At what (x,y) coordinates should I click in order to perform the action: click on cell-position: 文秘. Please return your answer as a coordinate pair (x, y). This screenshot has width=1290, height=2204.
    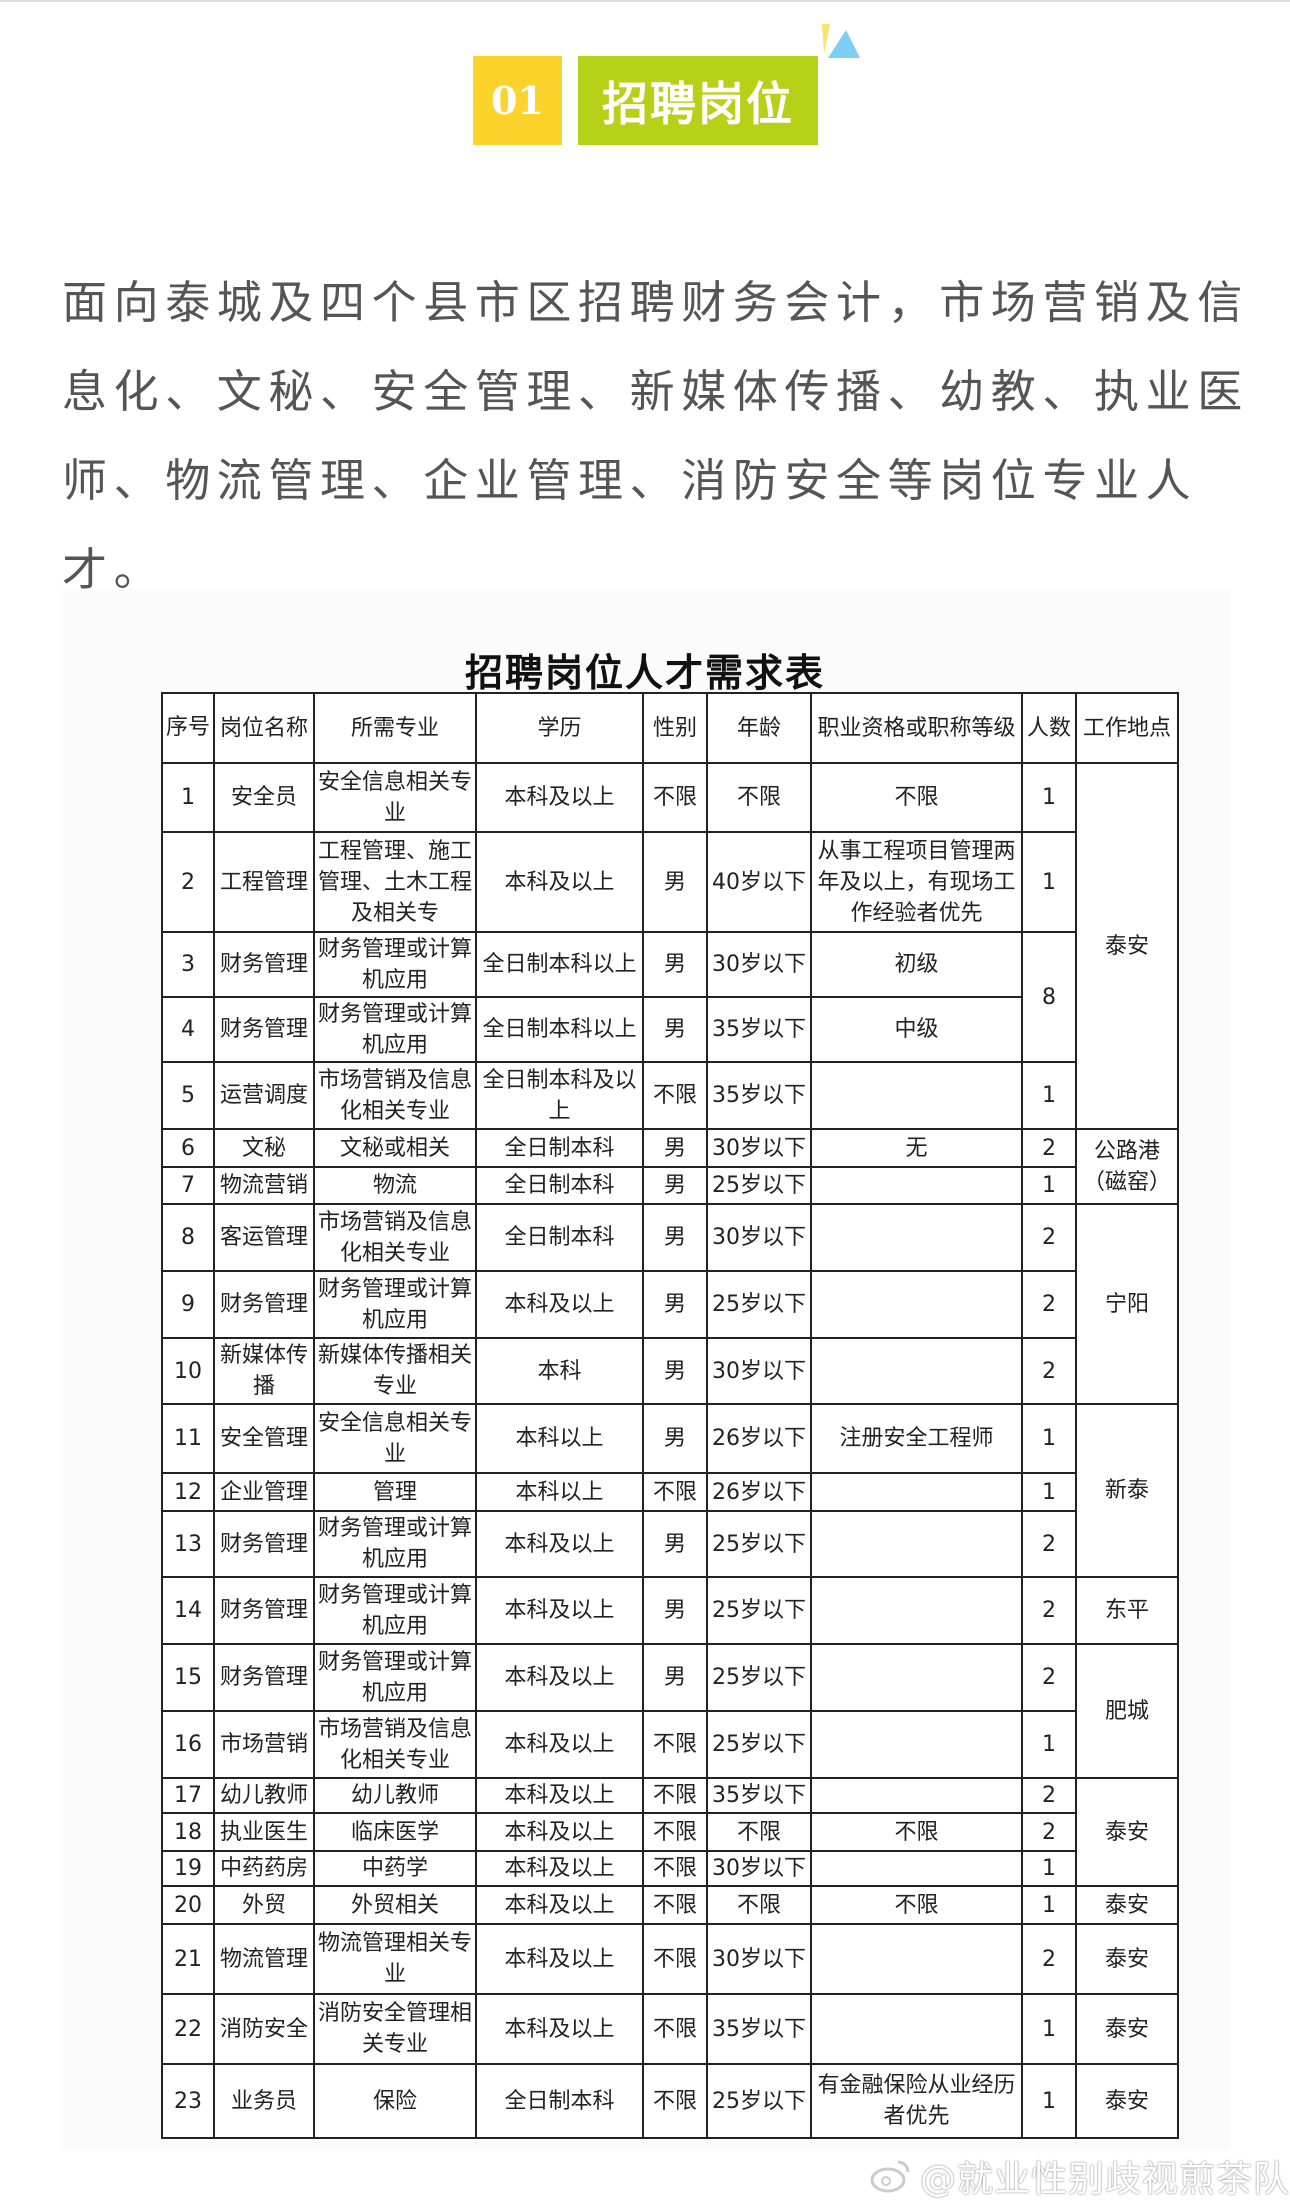
    Looking at the image, I should click on (264, 1148).